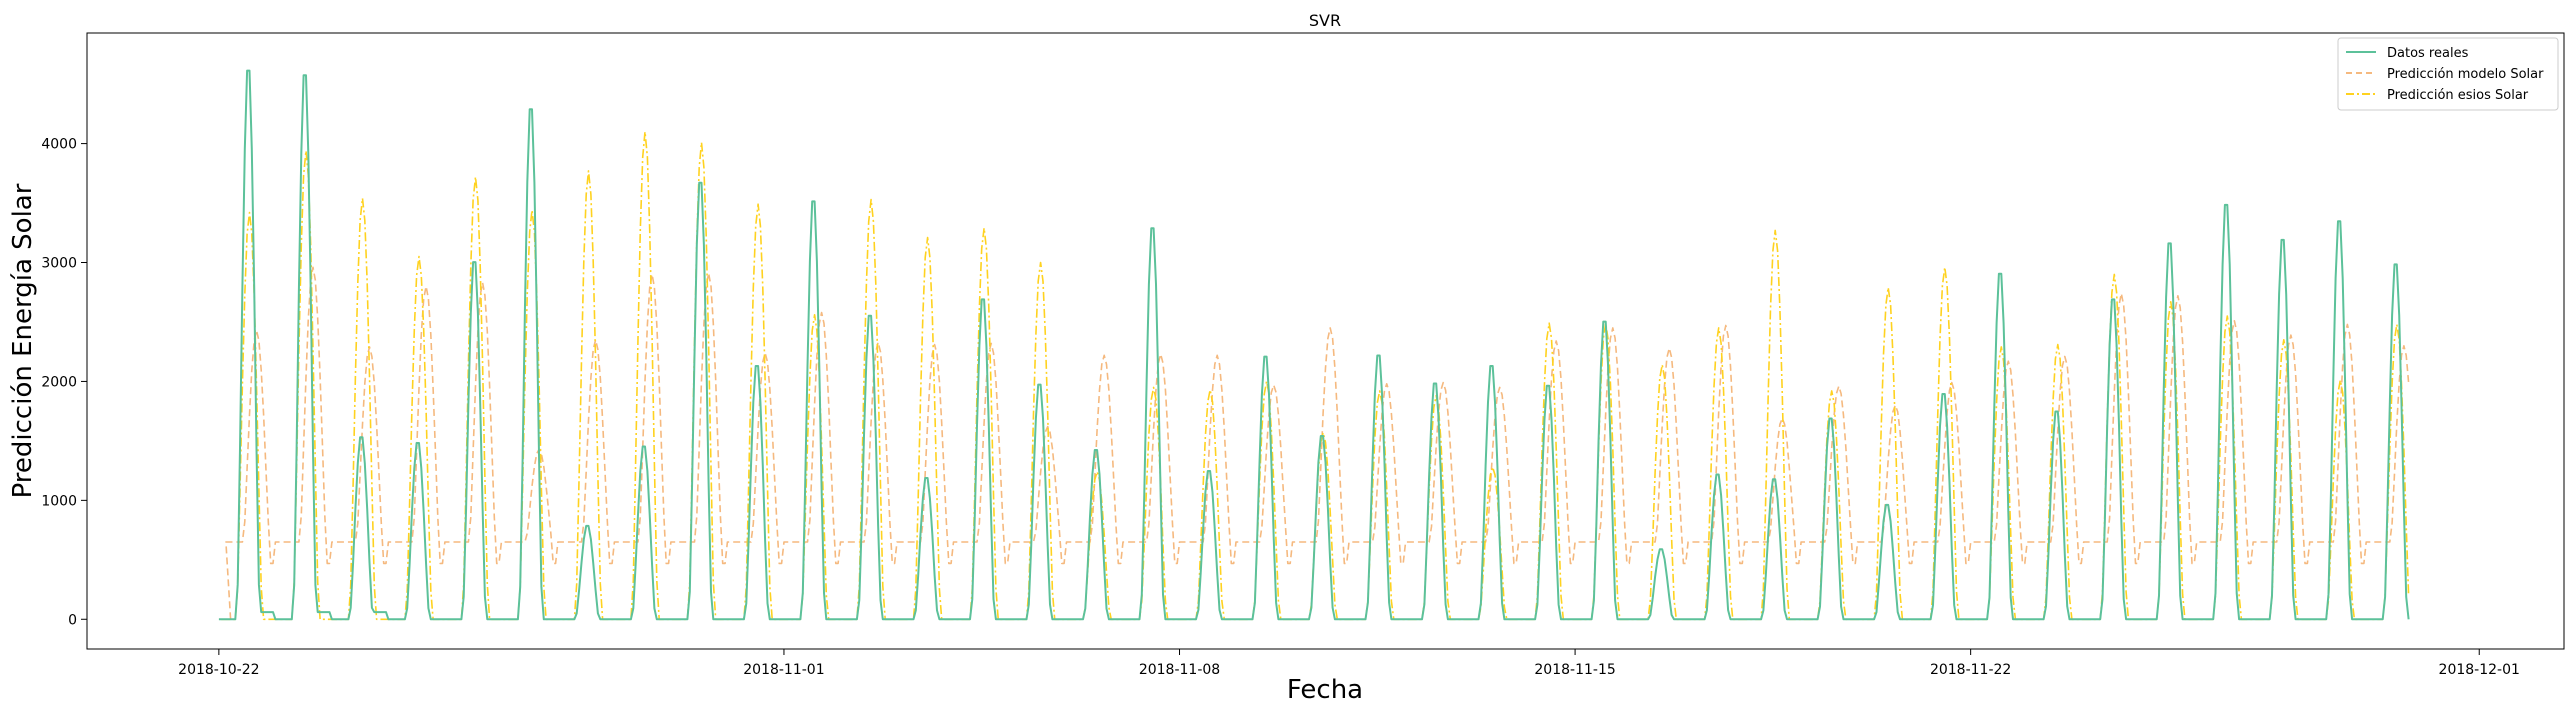 This screenshot has width=2576, height=711. Describe the element at coordinates (1970, 670) in the screenshot. I see `x-tick-label: 2018-11-22` at that location.